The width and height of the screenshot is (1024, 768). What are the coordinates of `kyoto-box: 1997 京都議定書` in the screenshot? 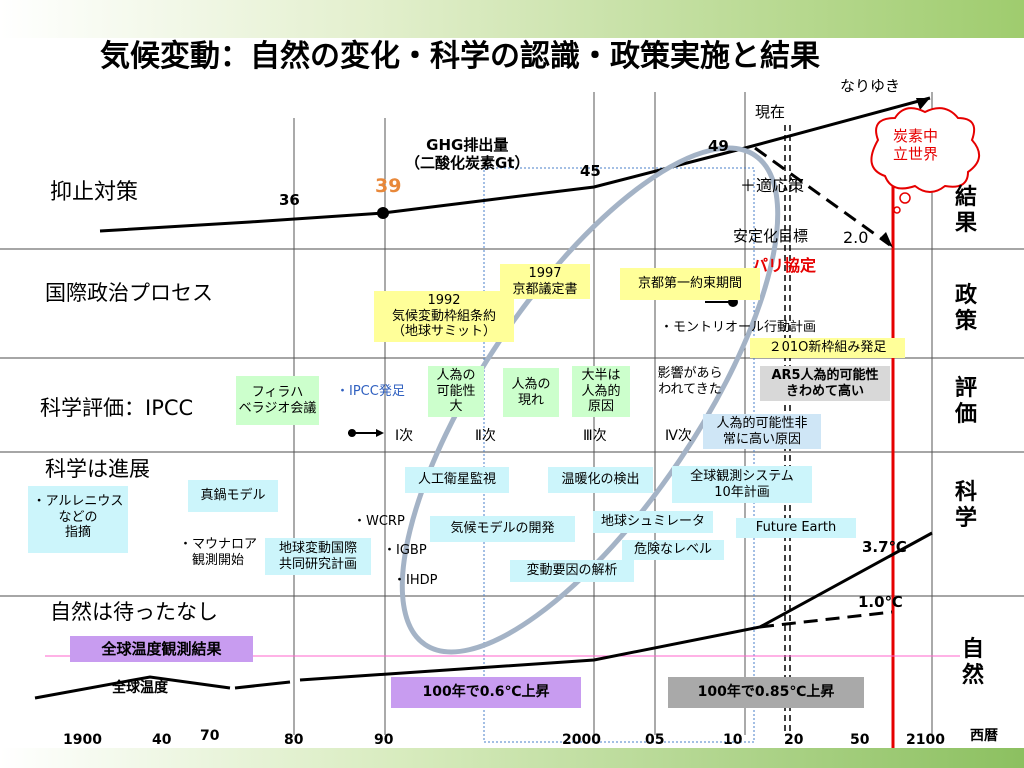 It's located at (545, 282).